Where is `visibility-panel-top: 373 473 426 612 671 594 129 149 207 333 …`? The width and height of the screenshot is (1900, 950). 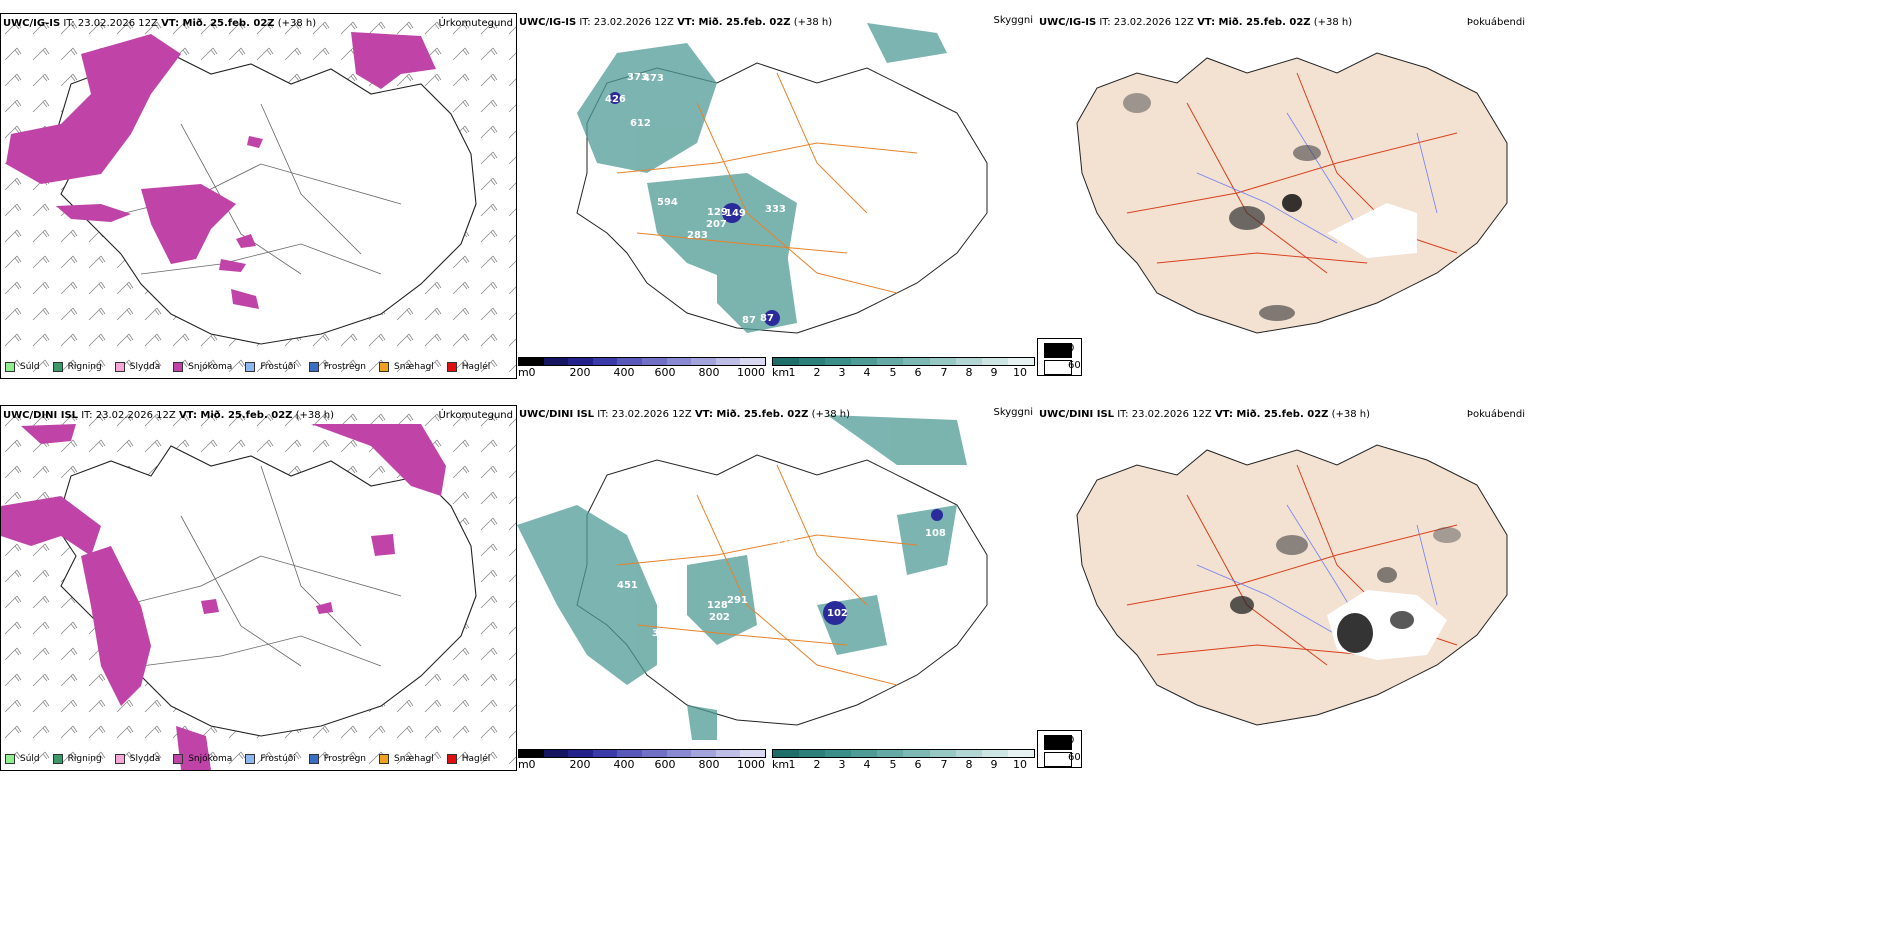
visibility-panel-top: 373 473 426 612 671 594 129 149 207 333 … is located at coordinates (777, 196).